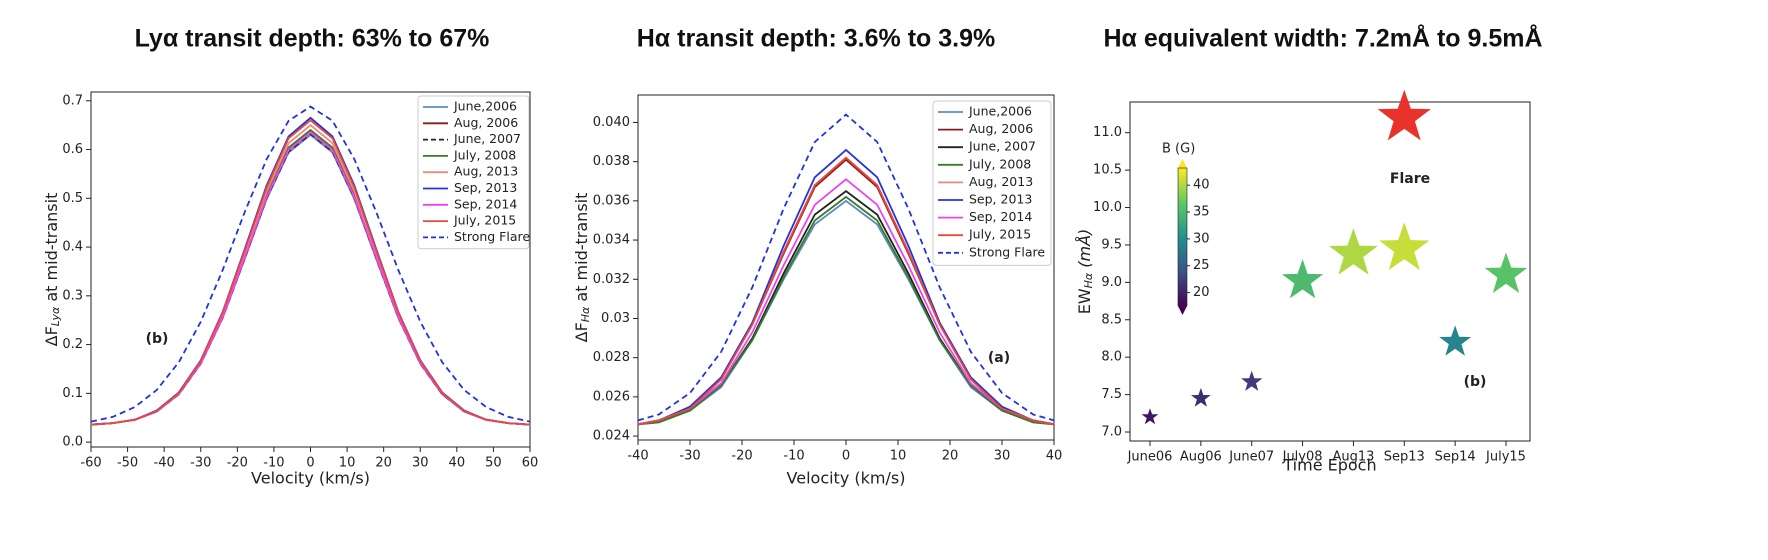 The image size is (1768, 560). Describe the element at coordinates (1182, 163) in the screenshot. I see `colorbar-extend` at that location.